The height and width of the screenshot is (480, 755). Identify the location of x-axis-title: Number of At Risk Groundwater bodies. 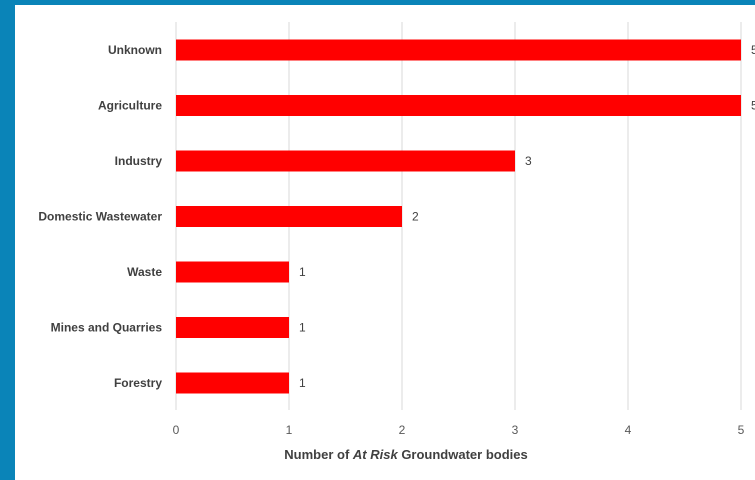
(405, 454).